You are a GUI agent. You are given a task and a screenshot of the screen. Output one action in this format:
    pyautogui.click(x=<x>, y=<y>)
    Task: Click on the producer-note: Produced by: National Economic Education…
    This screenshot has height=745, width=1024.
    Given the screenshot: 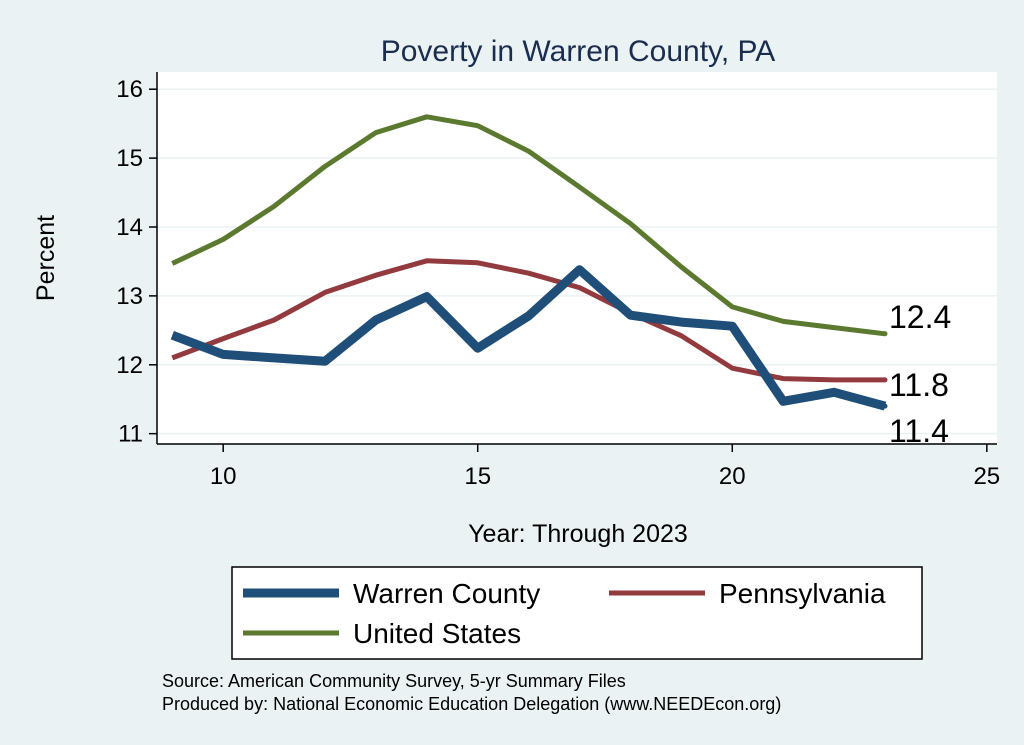 What is the action you would take?
    pyautogui.click(x=471, y=704)
    